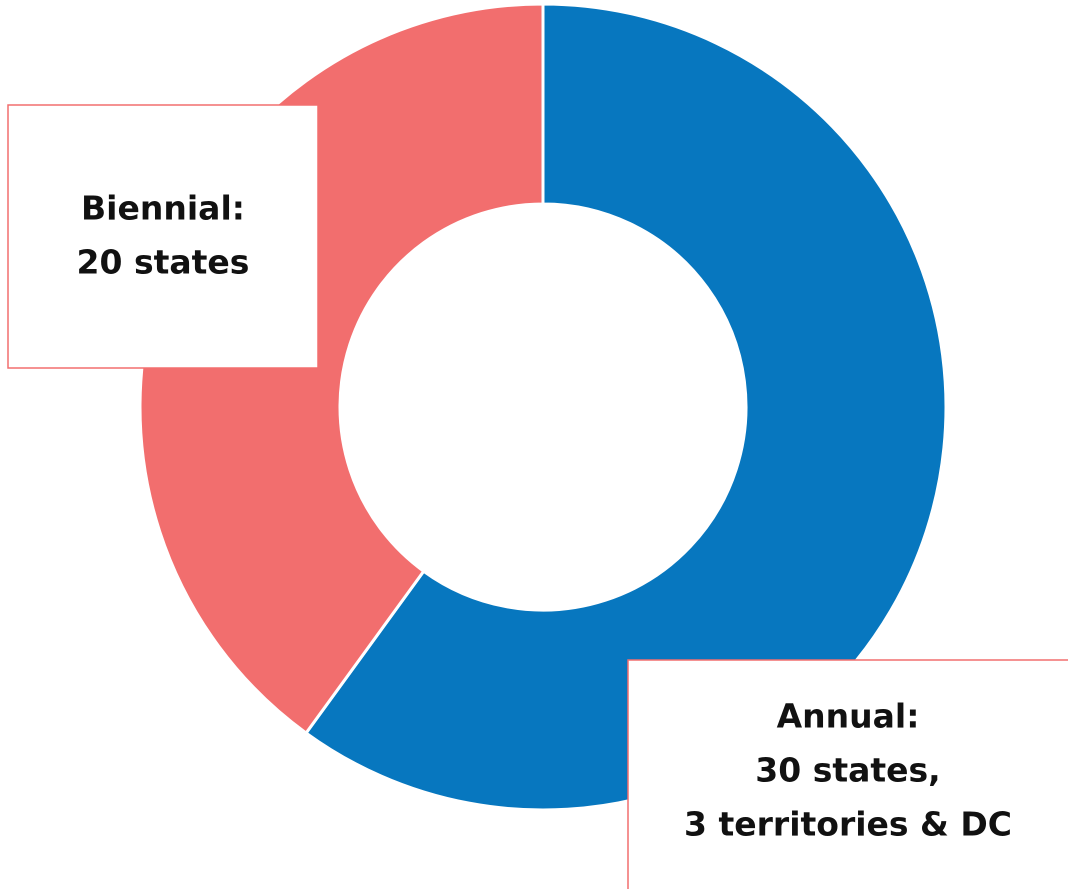  What do you see at coordinates (847, 770) in the screenshot?
I see `data-label: 30 states,` at bounding box center [847, 770].